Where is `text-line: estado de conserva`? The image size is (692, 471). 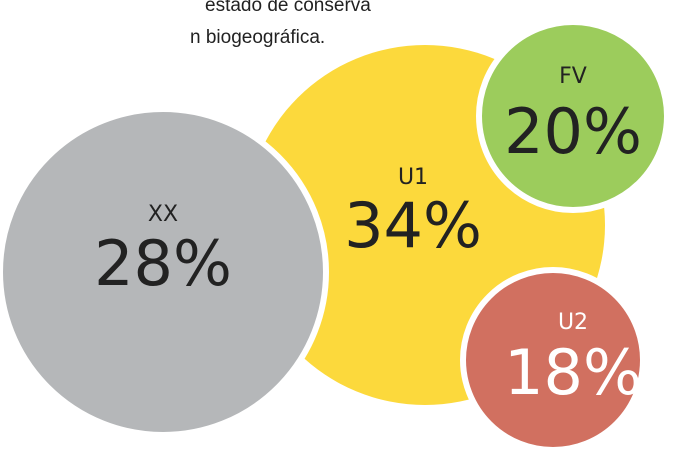 text-line: estado de conserva is located at coordinates (288, 8).